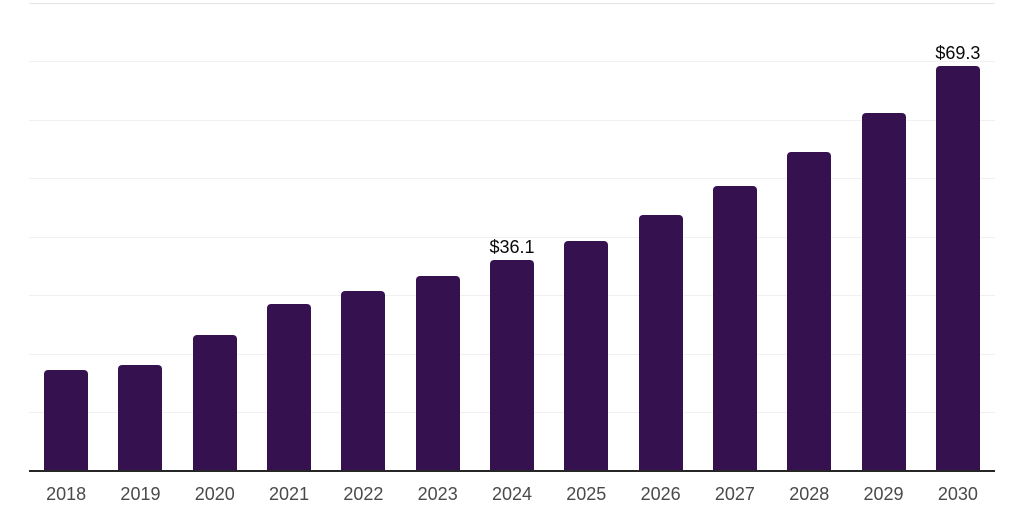 Image resolution: width=1024 pixels, height=512 pixels. Describe the element at coordinates (66, 420) in the screenshot. I see `bar-2018` at that location.